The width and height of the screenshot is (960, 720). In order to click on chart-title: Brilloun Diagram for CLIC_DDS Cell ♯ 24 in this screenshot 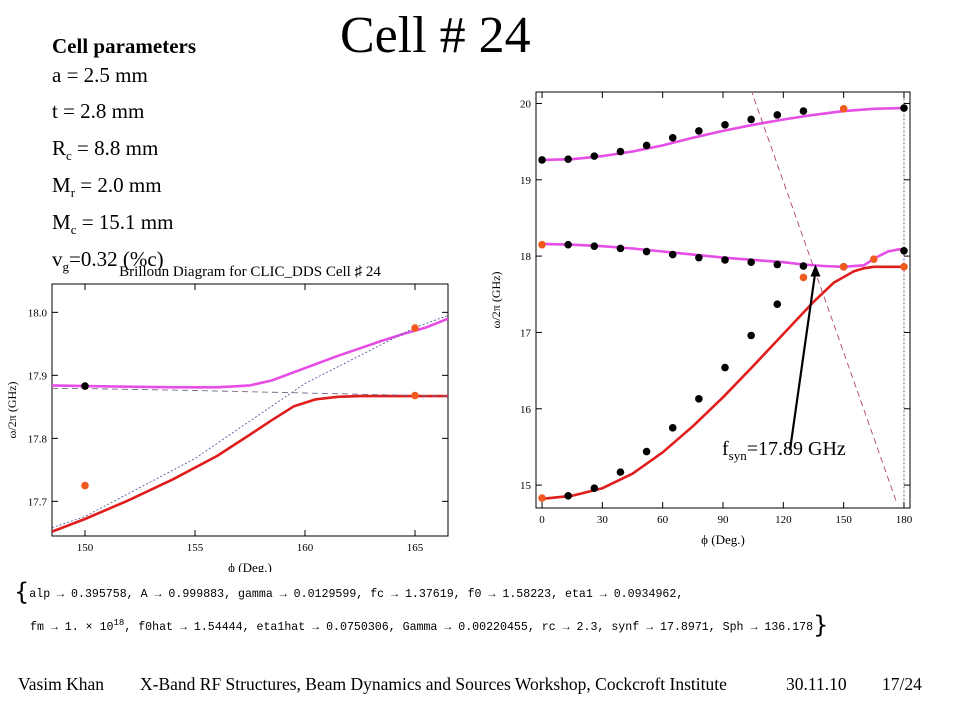, I will do `click(250, 272)`.